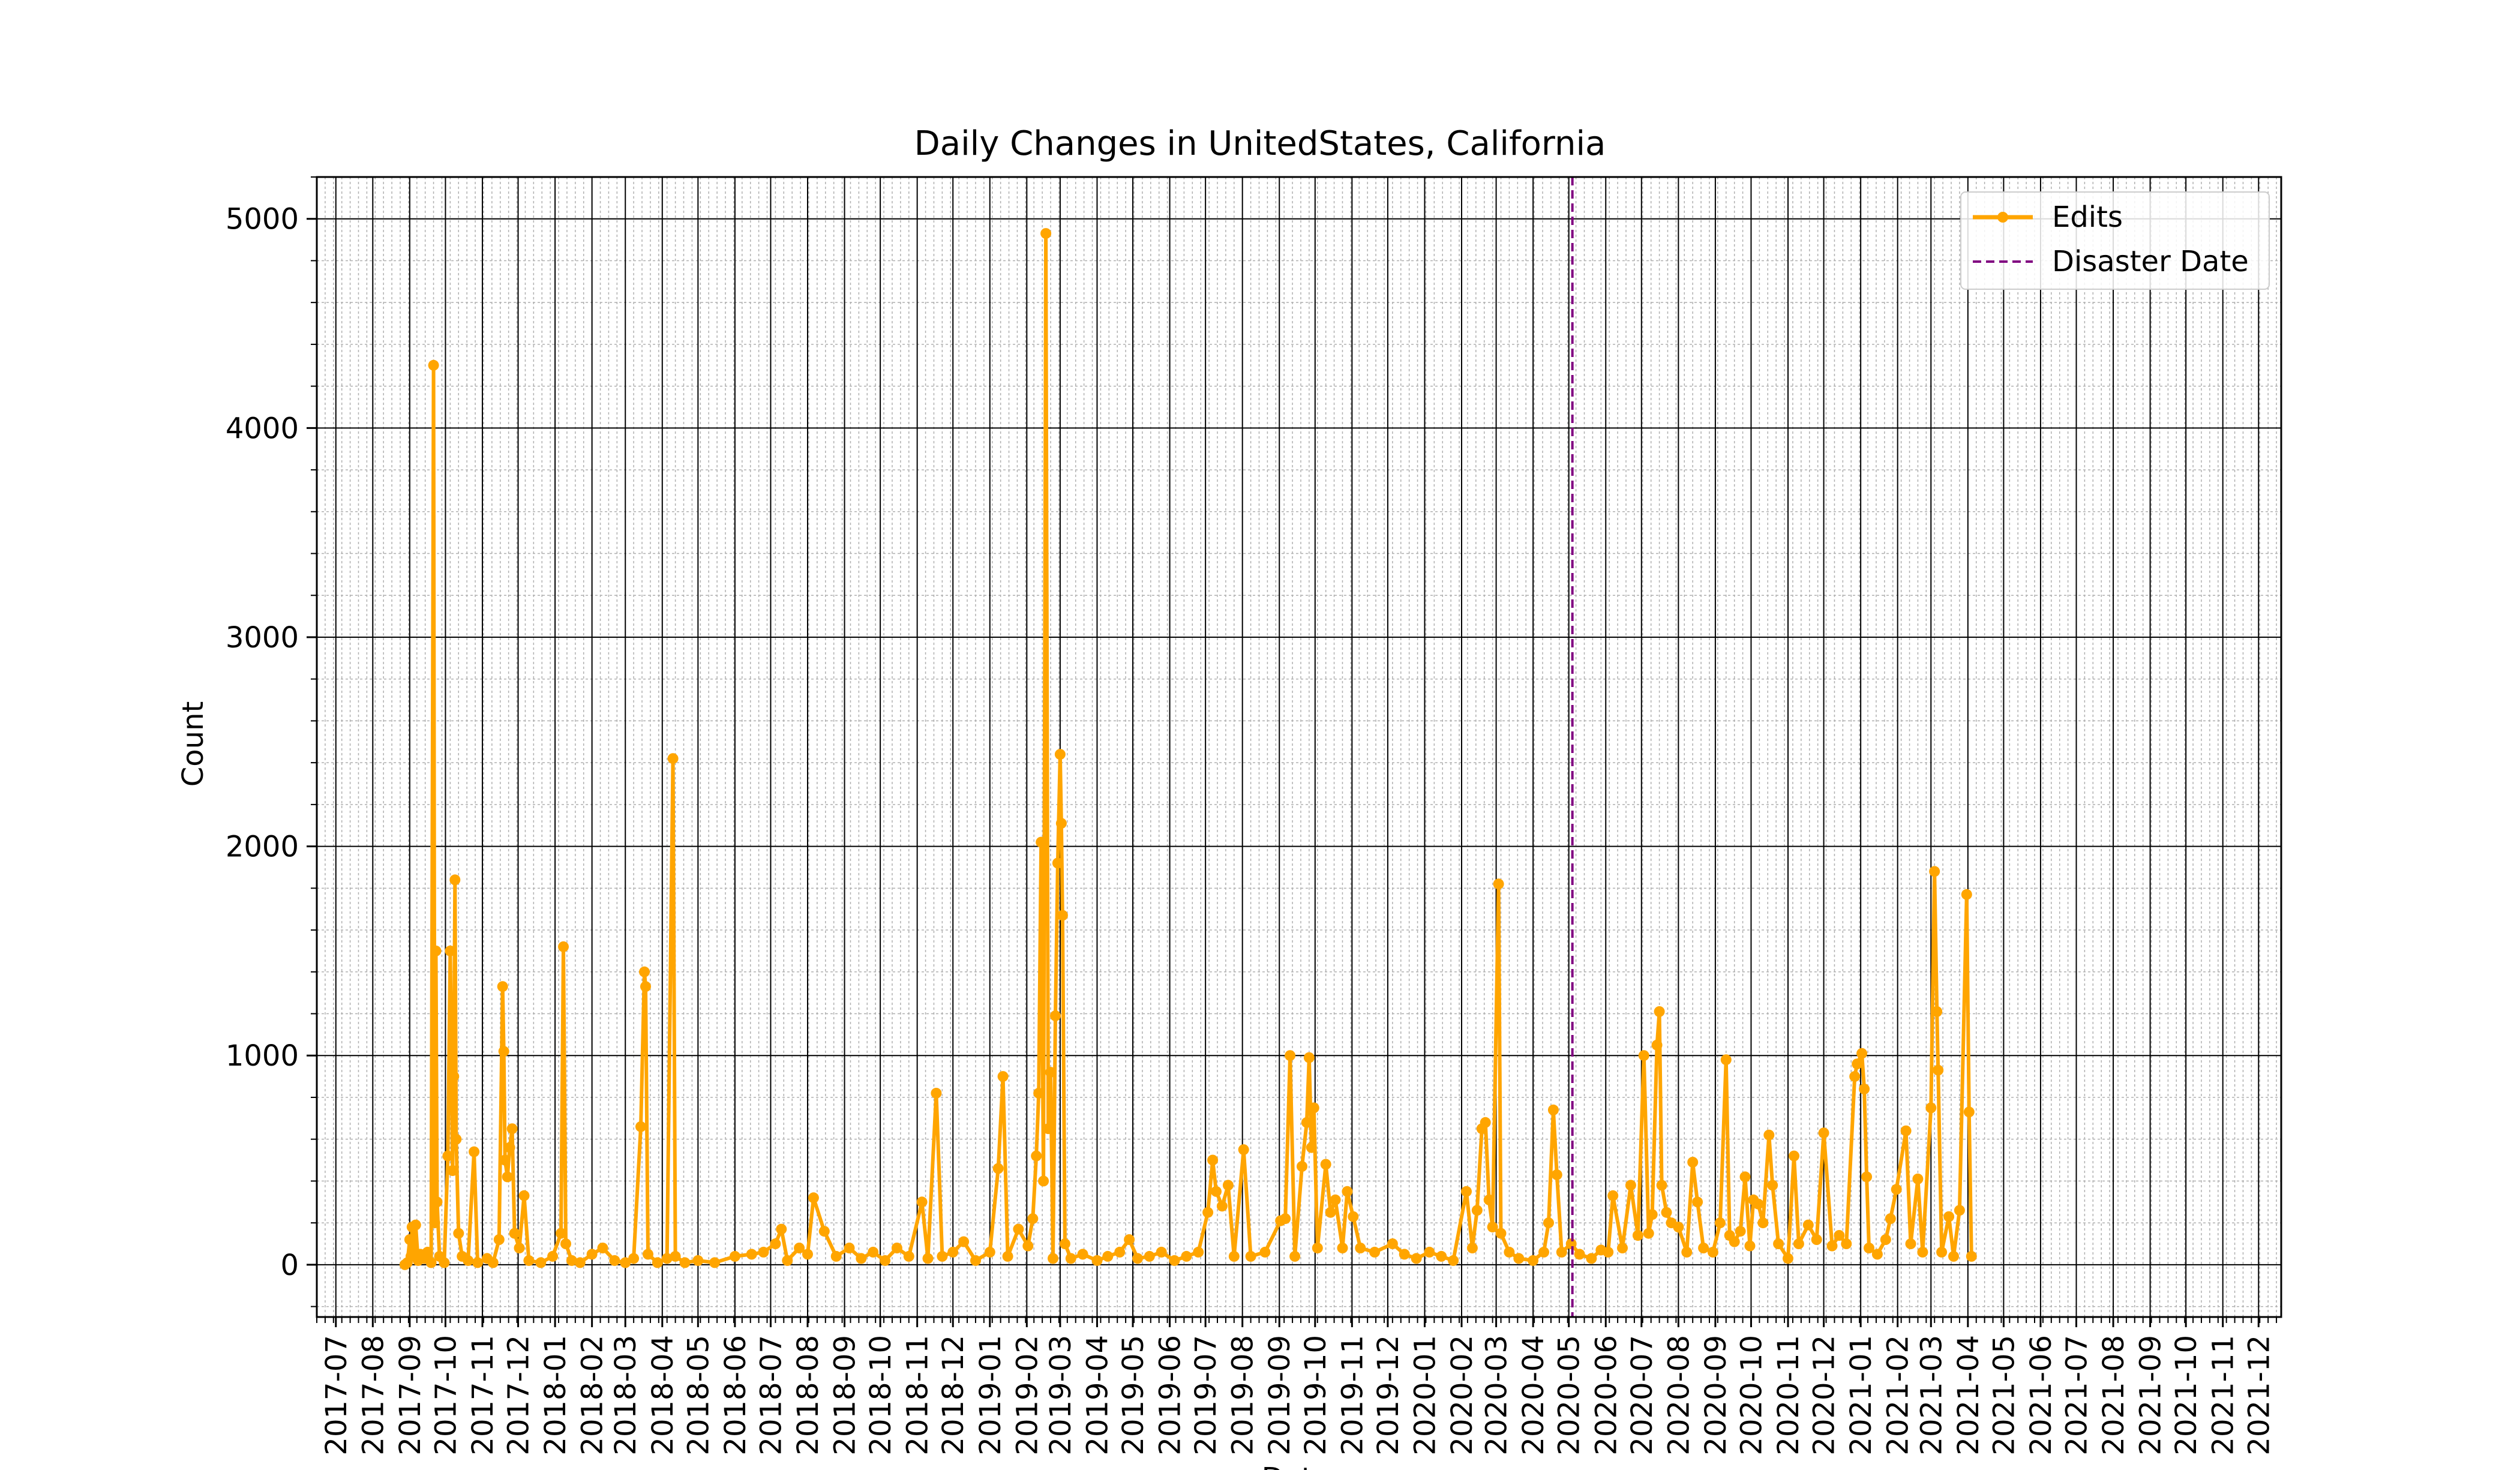  I want to click on x-tick-label: 2021-02, so click(1898, 1395).